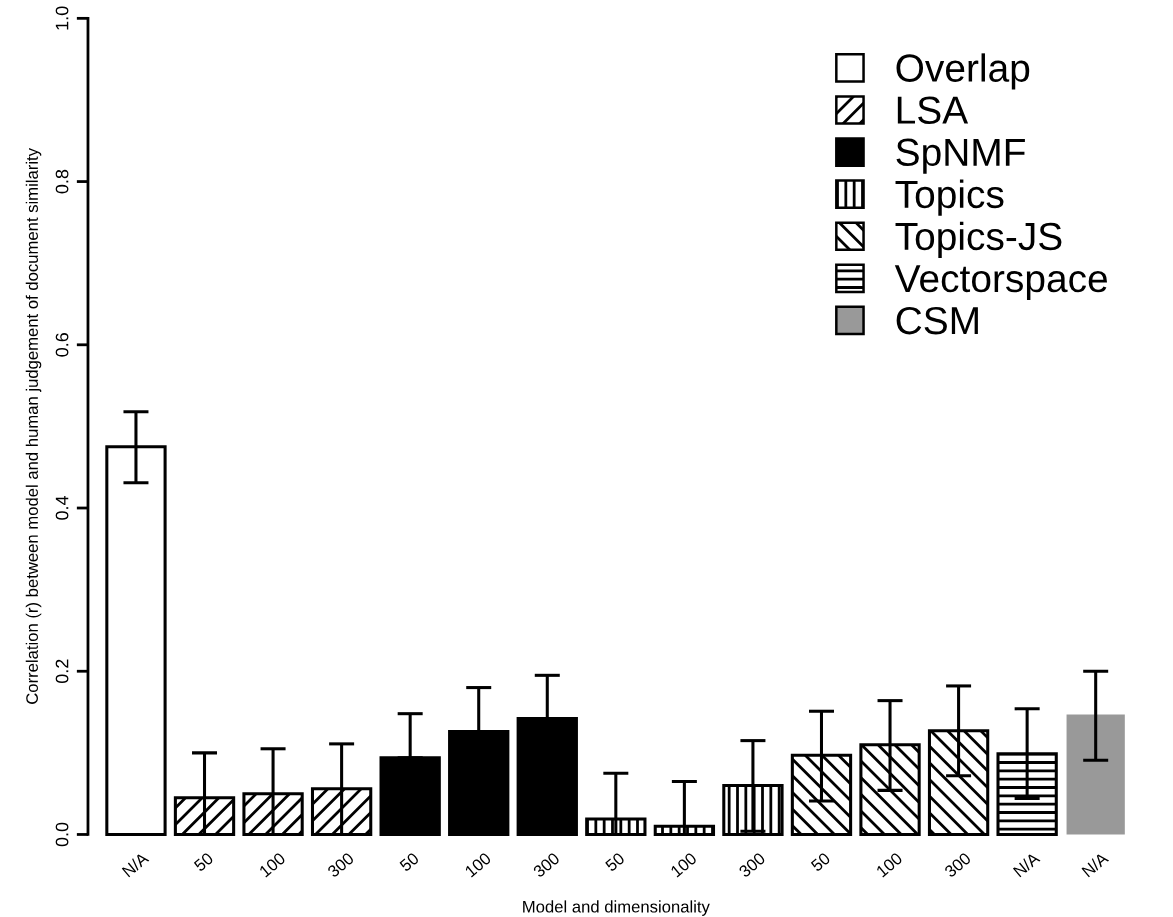  Describe the element at coordinates (949, 197) in the screenshot. I see `legend-label: Topics` at that location.